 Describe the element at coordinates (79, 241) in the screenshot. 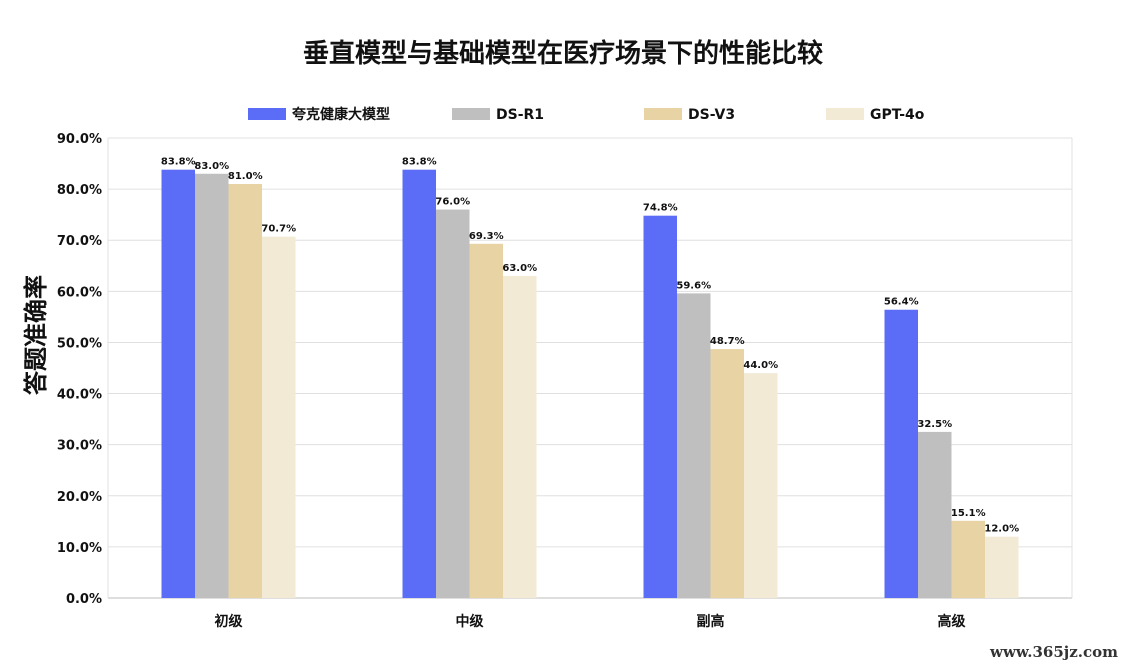

I see `y-tick-label: 70.0%` at that location.